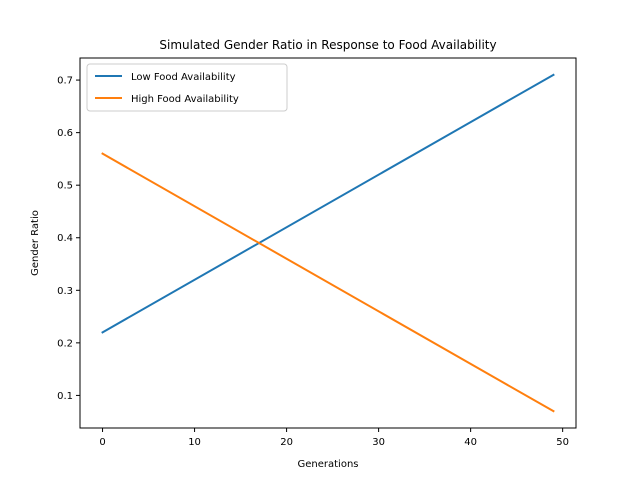  I want to click on y-tick-label: 0.4, so click(65, 238).